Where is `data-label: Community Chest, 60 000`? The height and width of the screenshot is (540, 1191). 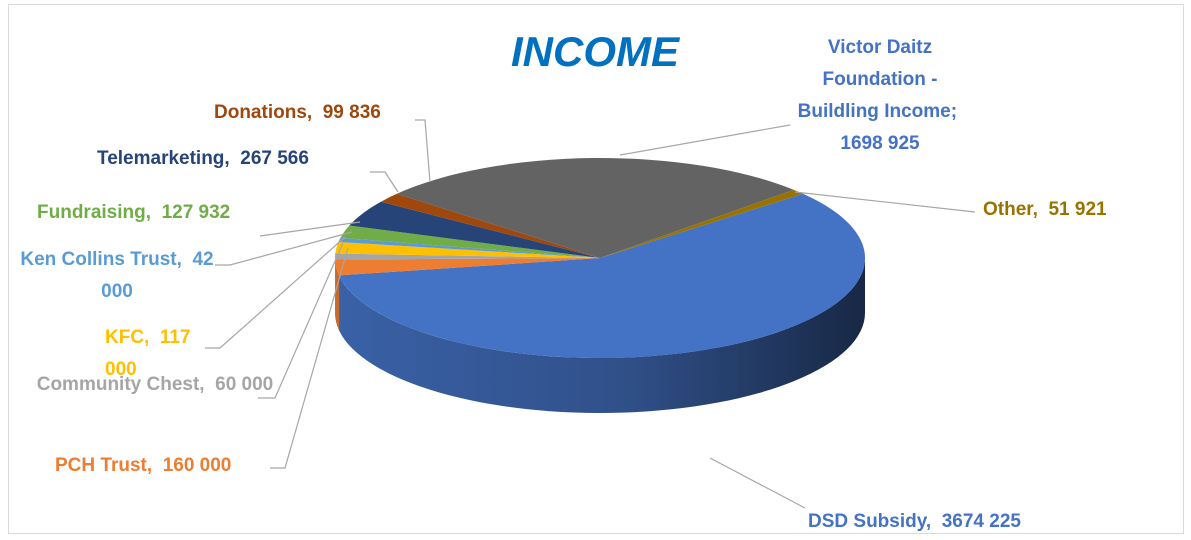
data-label: Community Chest, 60 000 is located at coordinates (155, 385).